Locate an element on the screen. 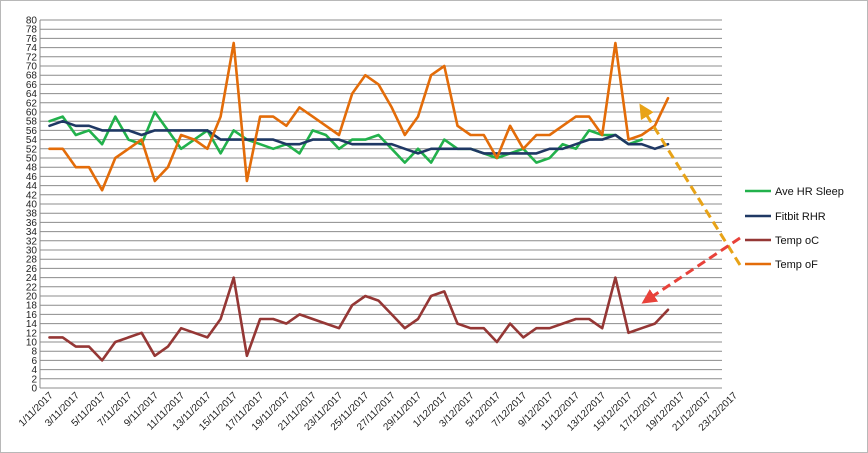  y-tick-label: 42 is located at coordinates (32, 195).